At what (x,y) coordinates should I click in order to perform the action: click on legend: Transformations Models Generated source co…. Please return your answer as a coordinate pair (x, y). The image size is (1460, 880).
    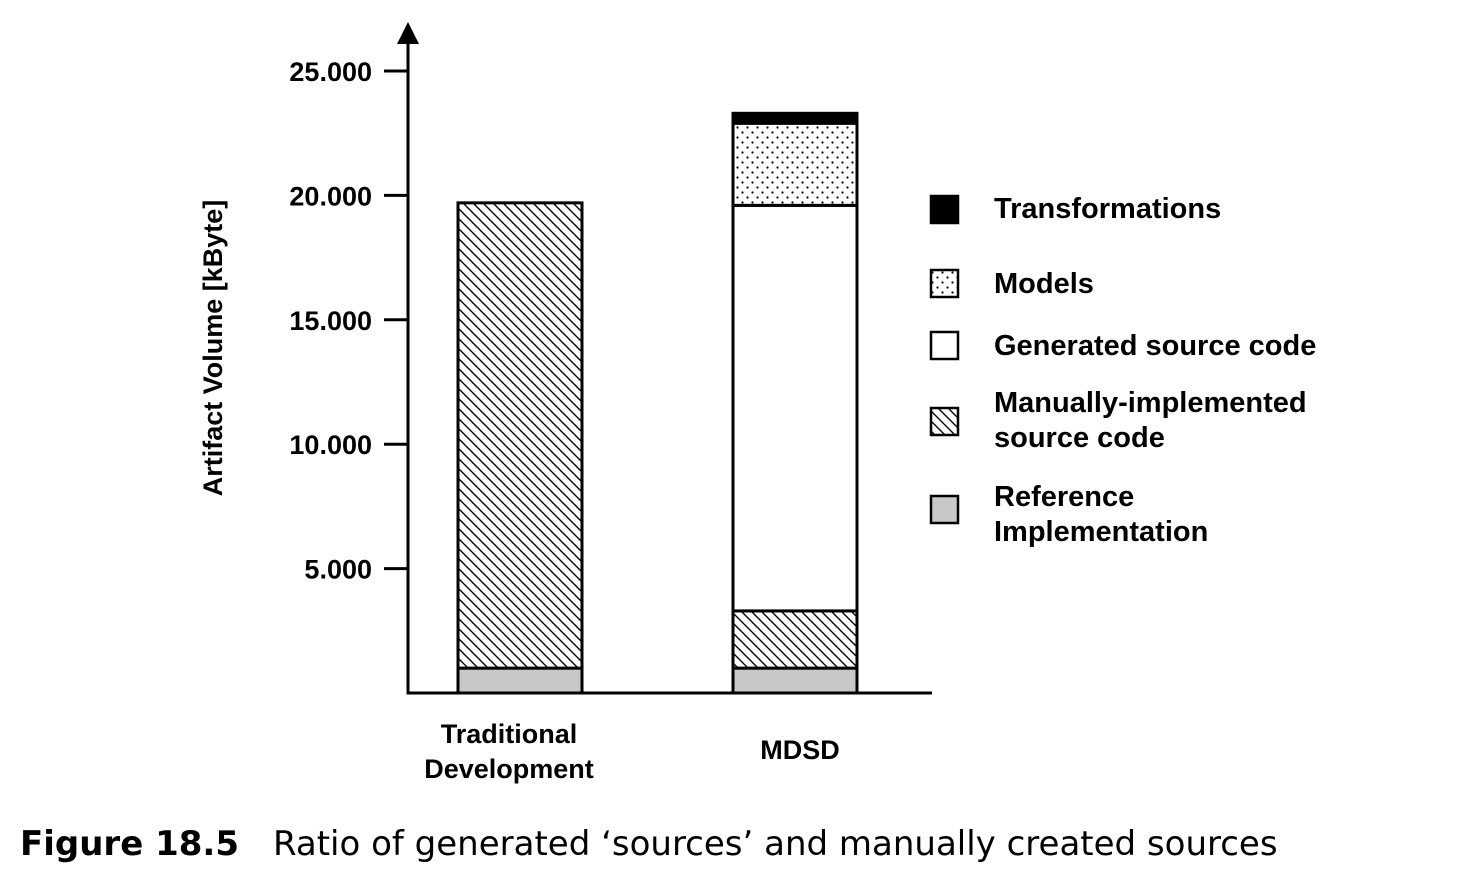
    Looking at the image, I should click on (1122, 370).